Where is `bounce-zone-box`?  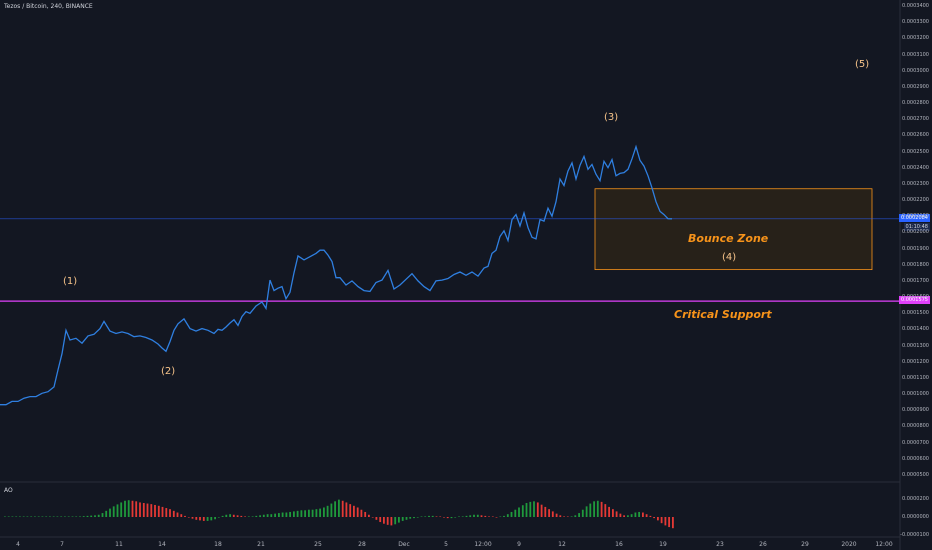 bounce-zone-box is located at coordinates (733, 229).